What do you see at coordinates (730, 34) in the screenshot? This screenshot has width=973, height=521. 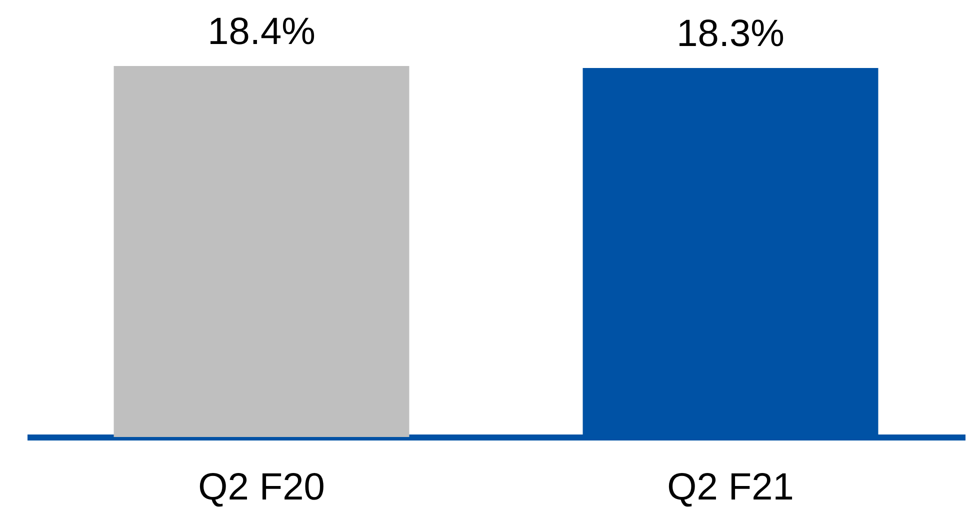 I see `data-label: 18.3%` at bounding box center [730, 34].